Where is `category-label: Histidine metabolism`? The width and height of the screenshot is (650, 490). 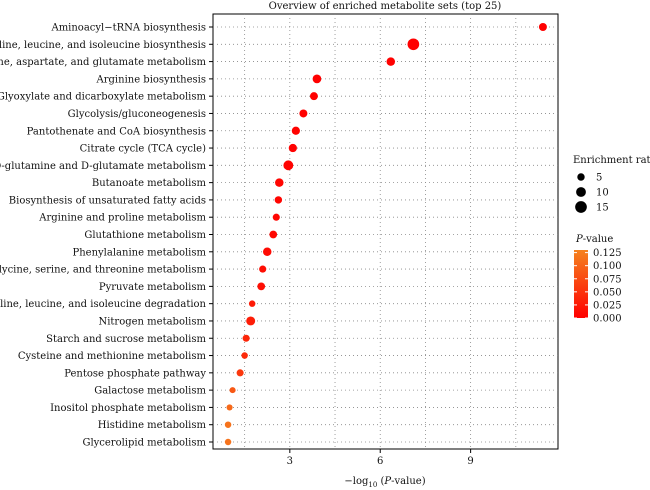
category-label: Histidine metabolism is located at coordinates (152, 425).